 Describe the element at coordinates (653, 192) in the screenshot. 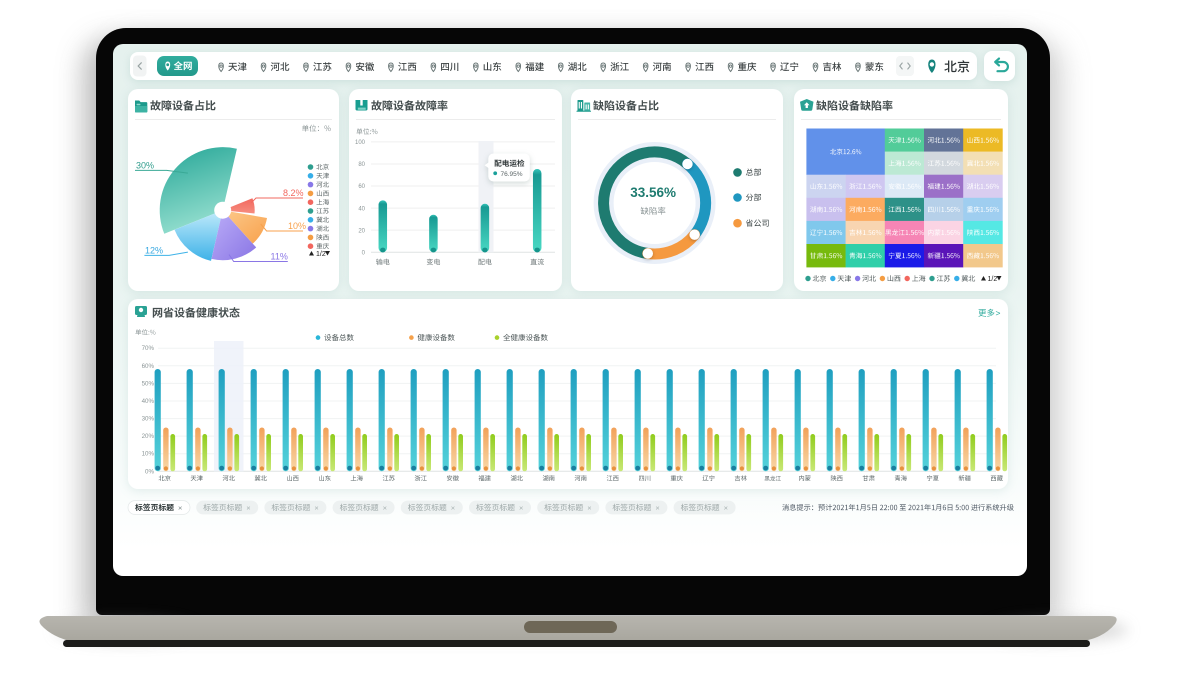

I see `svg-text: 33.56%` at that location.